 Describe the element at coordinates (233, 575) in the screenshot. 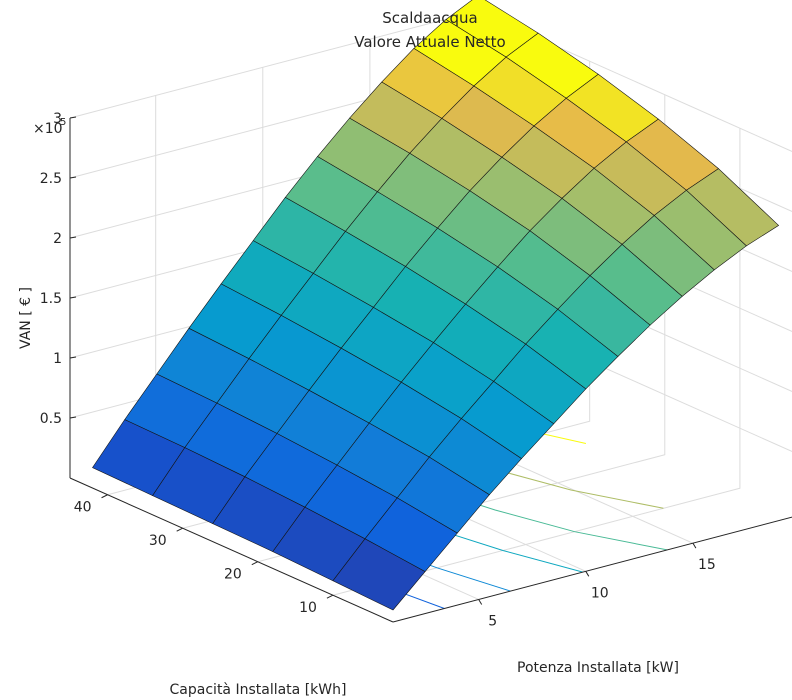

I see `y-tick-label: 20` at that location.